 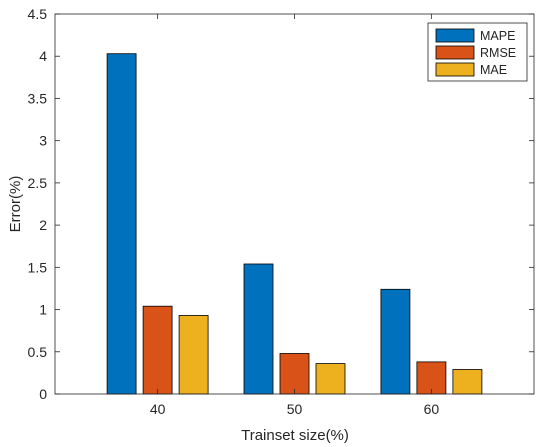 I want to click on legend-swatch-mape, so click(x=455, y=35).